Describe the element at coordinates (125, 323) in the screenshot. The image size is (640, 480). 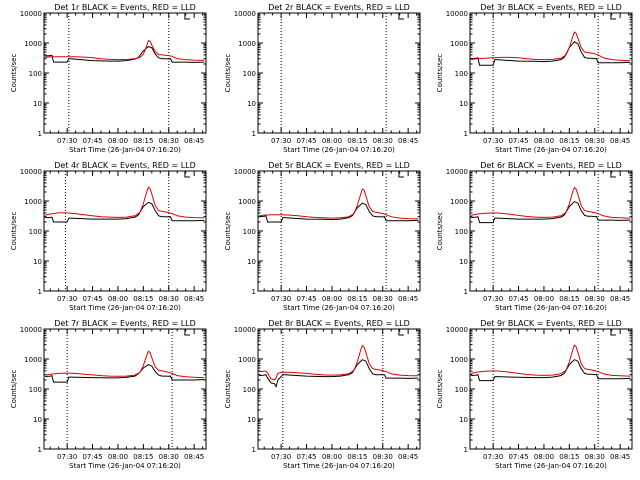
I see `panel-title: Det 7r BLACK = Events, RED = LLD` at that location.